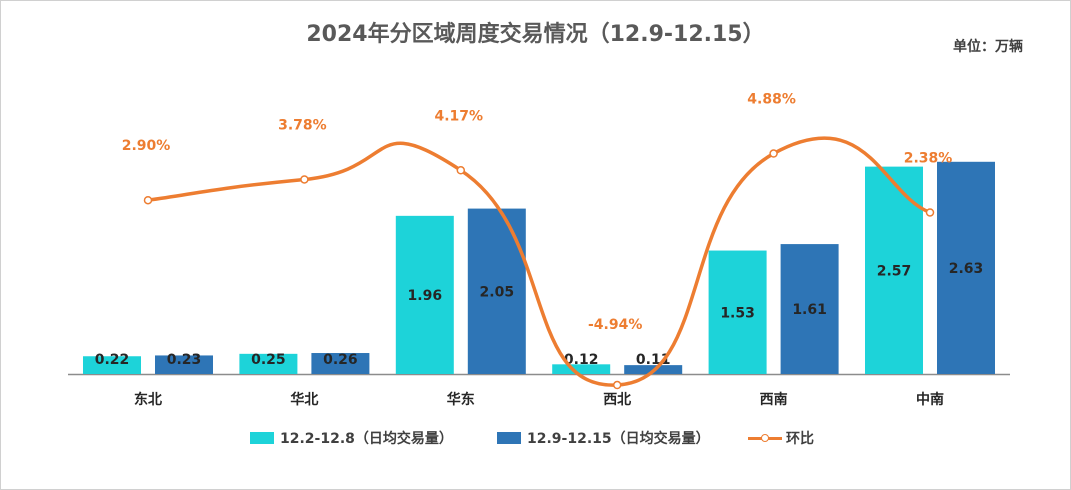 This screenshot has height=490, width=1071. Describe the element at coordinates (148, 399) in the screenshot. I see `category-label-0: 东北` at that location.